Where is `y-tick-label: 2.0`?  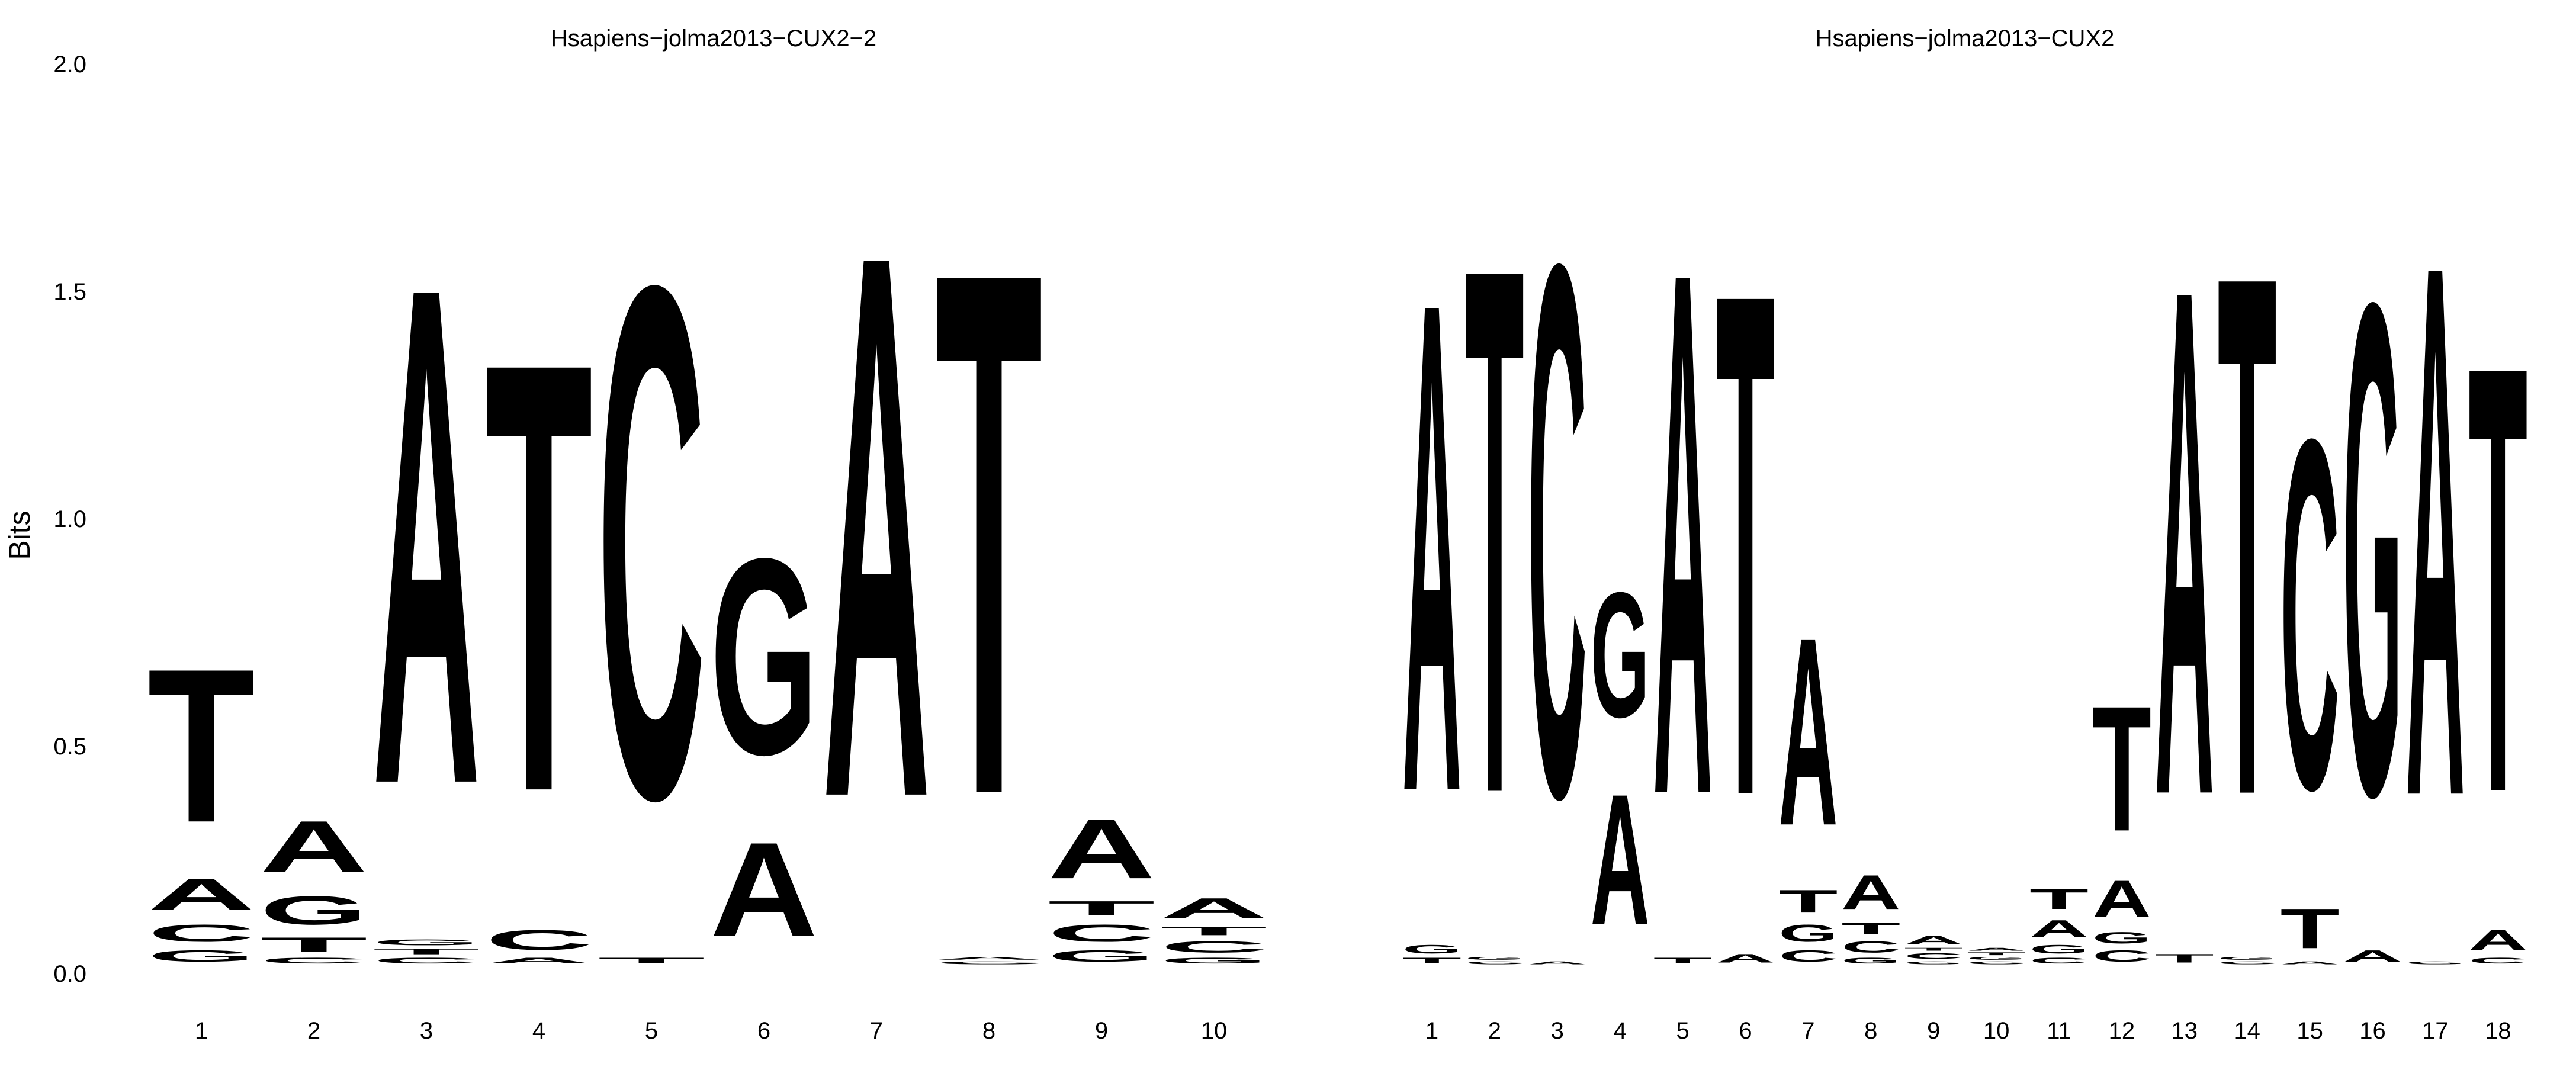 y-tick-label: 2.0 is located at coordinates (69, 65).